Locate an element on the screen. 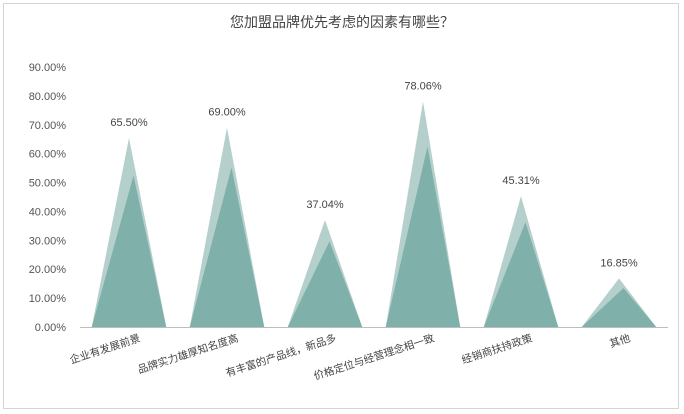 The width and height of the screenshot is (684, 414). y-tick-label: 60.00% is located at coordinates (48, 155).